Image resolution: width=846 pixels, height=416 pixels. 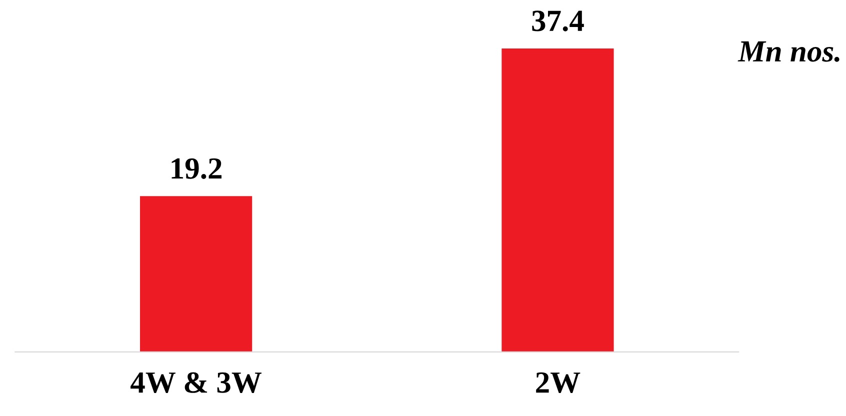 What do you see at coordinates (197, 168) in the screenshot?
I see `data-label: 19.2` at bounding box center [197, 168].